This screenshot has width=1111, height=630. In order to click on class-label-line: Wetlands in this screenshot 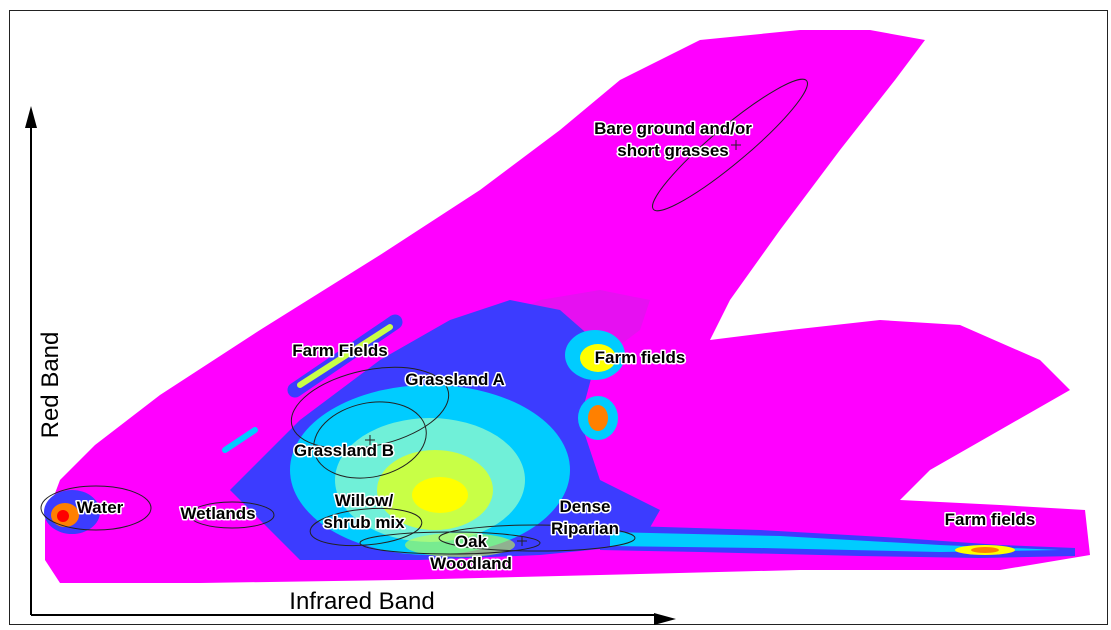, I will do `click(217, 513)`.